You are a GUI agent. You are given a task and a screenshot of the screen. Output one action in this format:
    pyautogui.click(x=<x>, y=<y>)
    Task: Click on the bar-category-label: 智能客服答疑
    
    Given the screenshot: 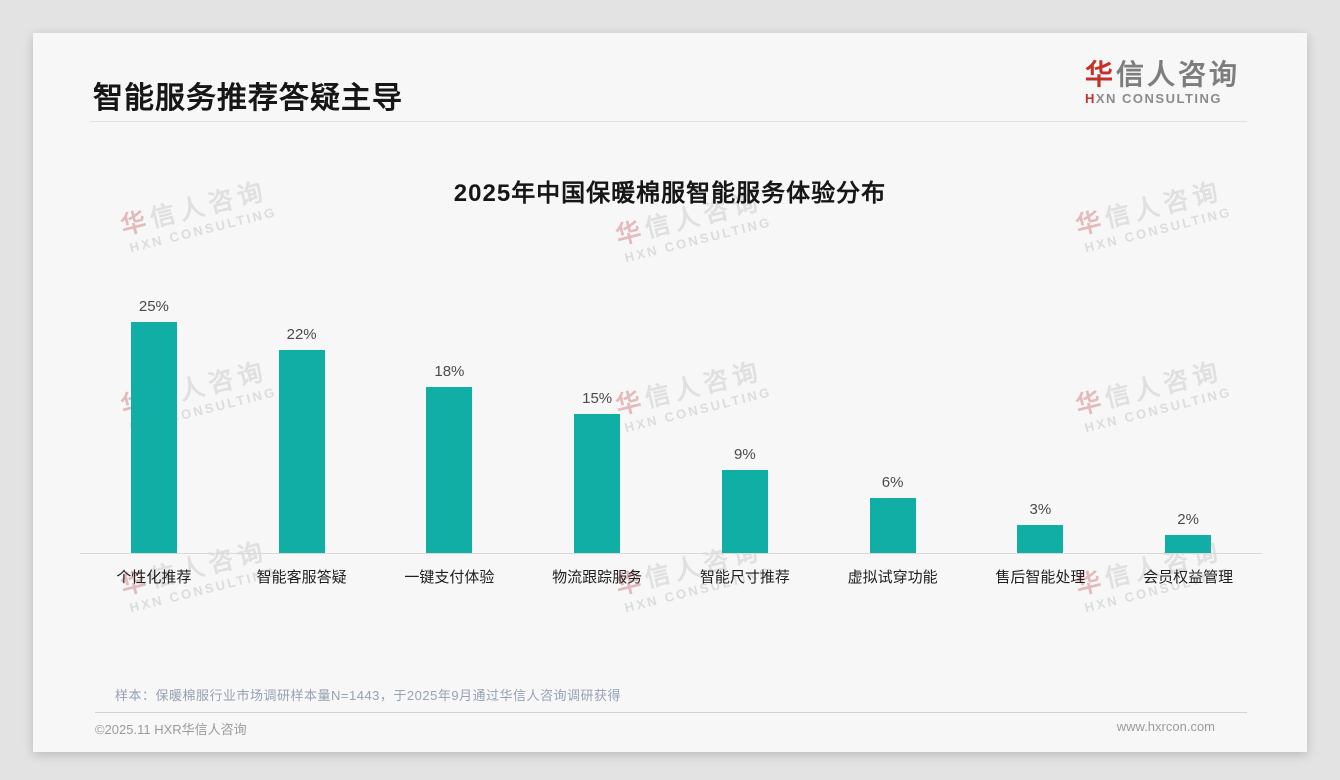 What is the action you would take?
    pyautogui.click(x=301, y=577)
    